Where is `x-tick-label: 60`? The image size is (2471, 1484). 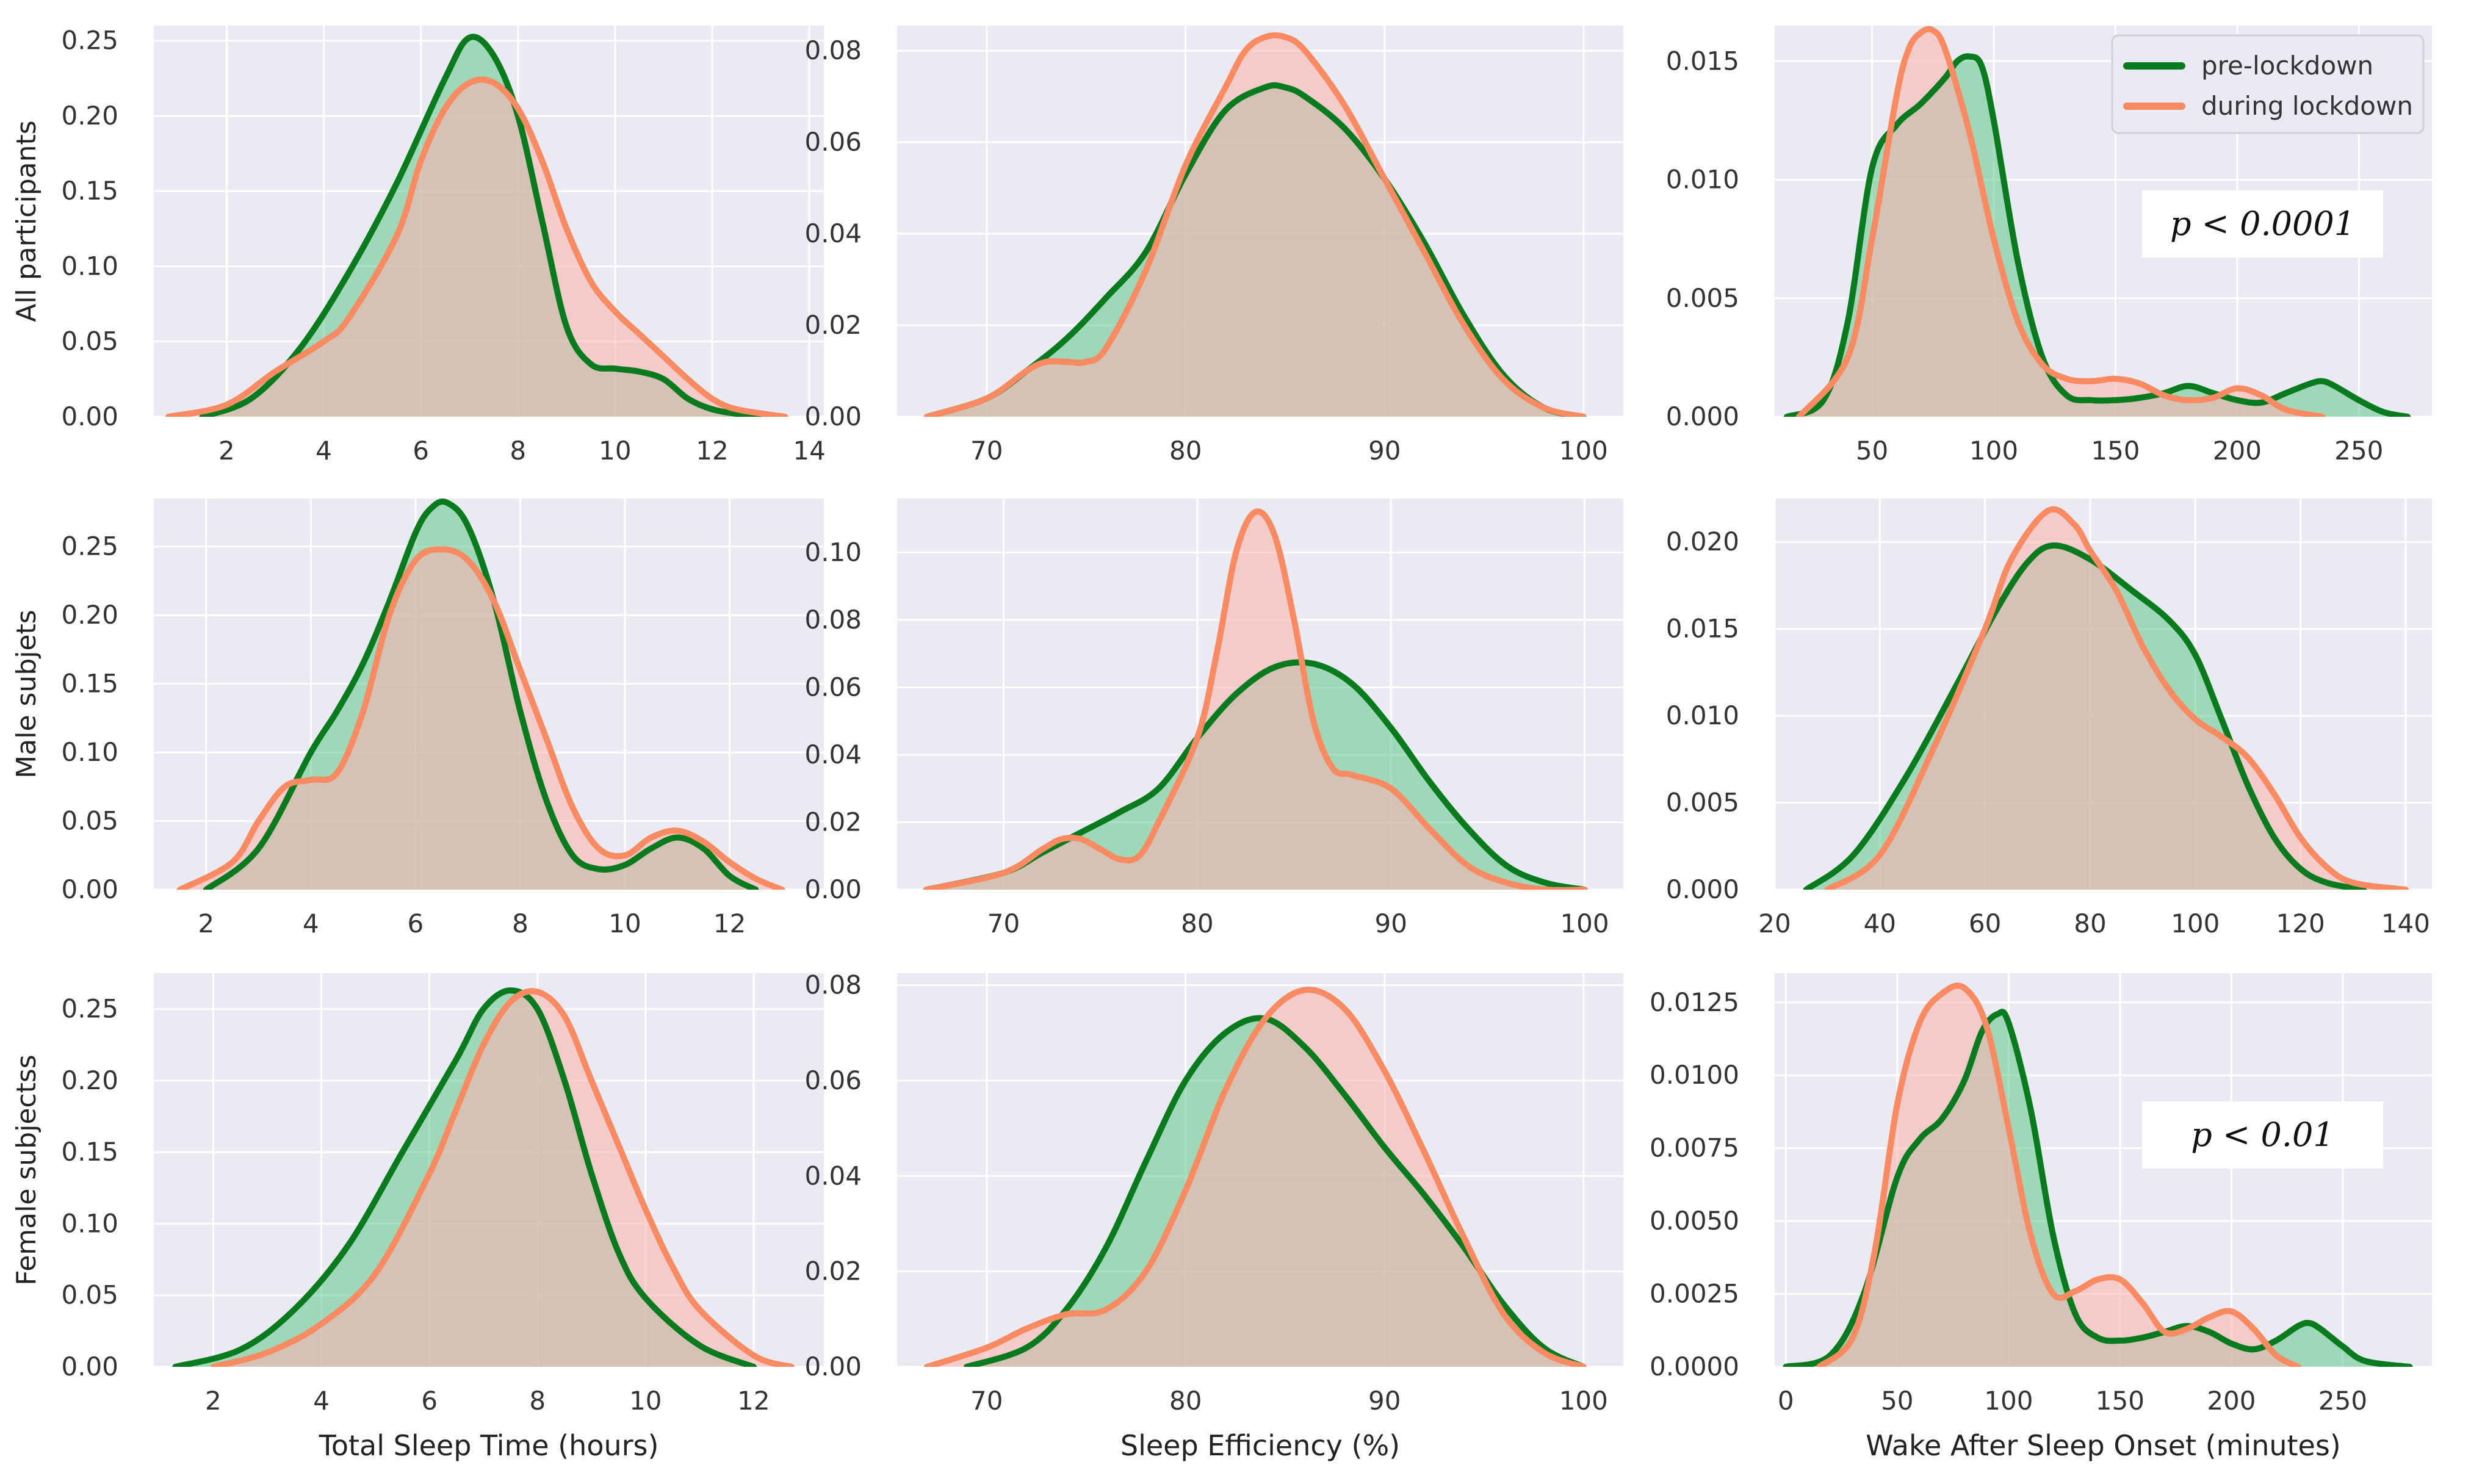
x-tick-label: 60 is located at coordinates (1985, 923).